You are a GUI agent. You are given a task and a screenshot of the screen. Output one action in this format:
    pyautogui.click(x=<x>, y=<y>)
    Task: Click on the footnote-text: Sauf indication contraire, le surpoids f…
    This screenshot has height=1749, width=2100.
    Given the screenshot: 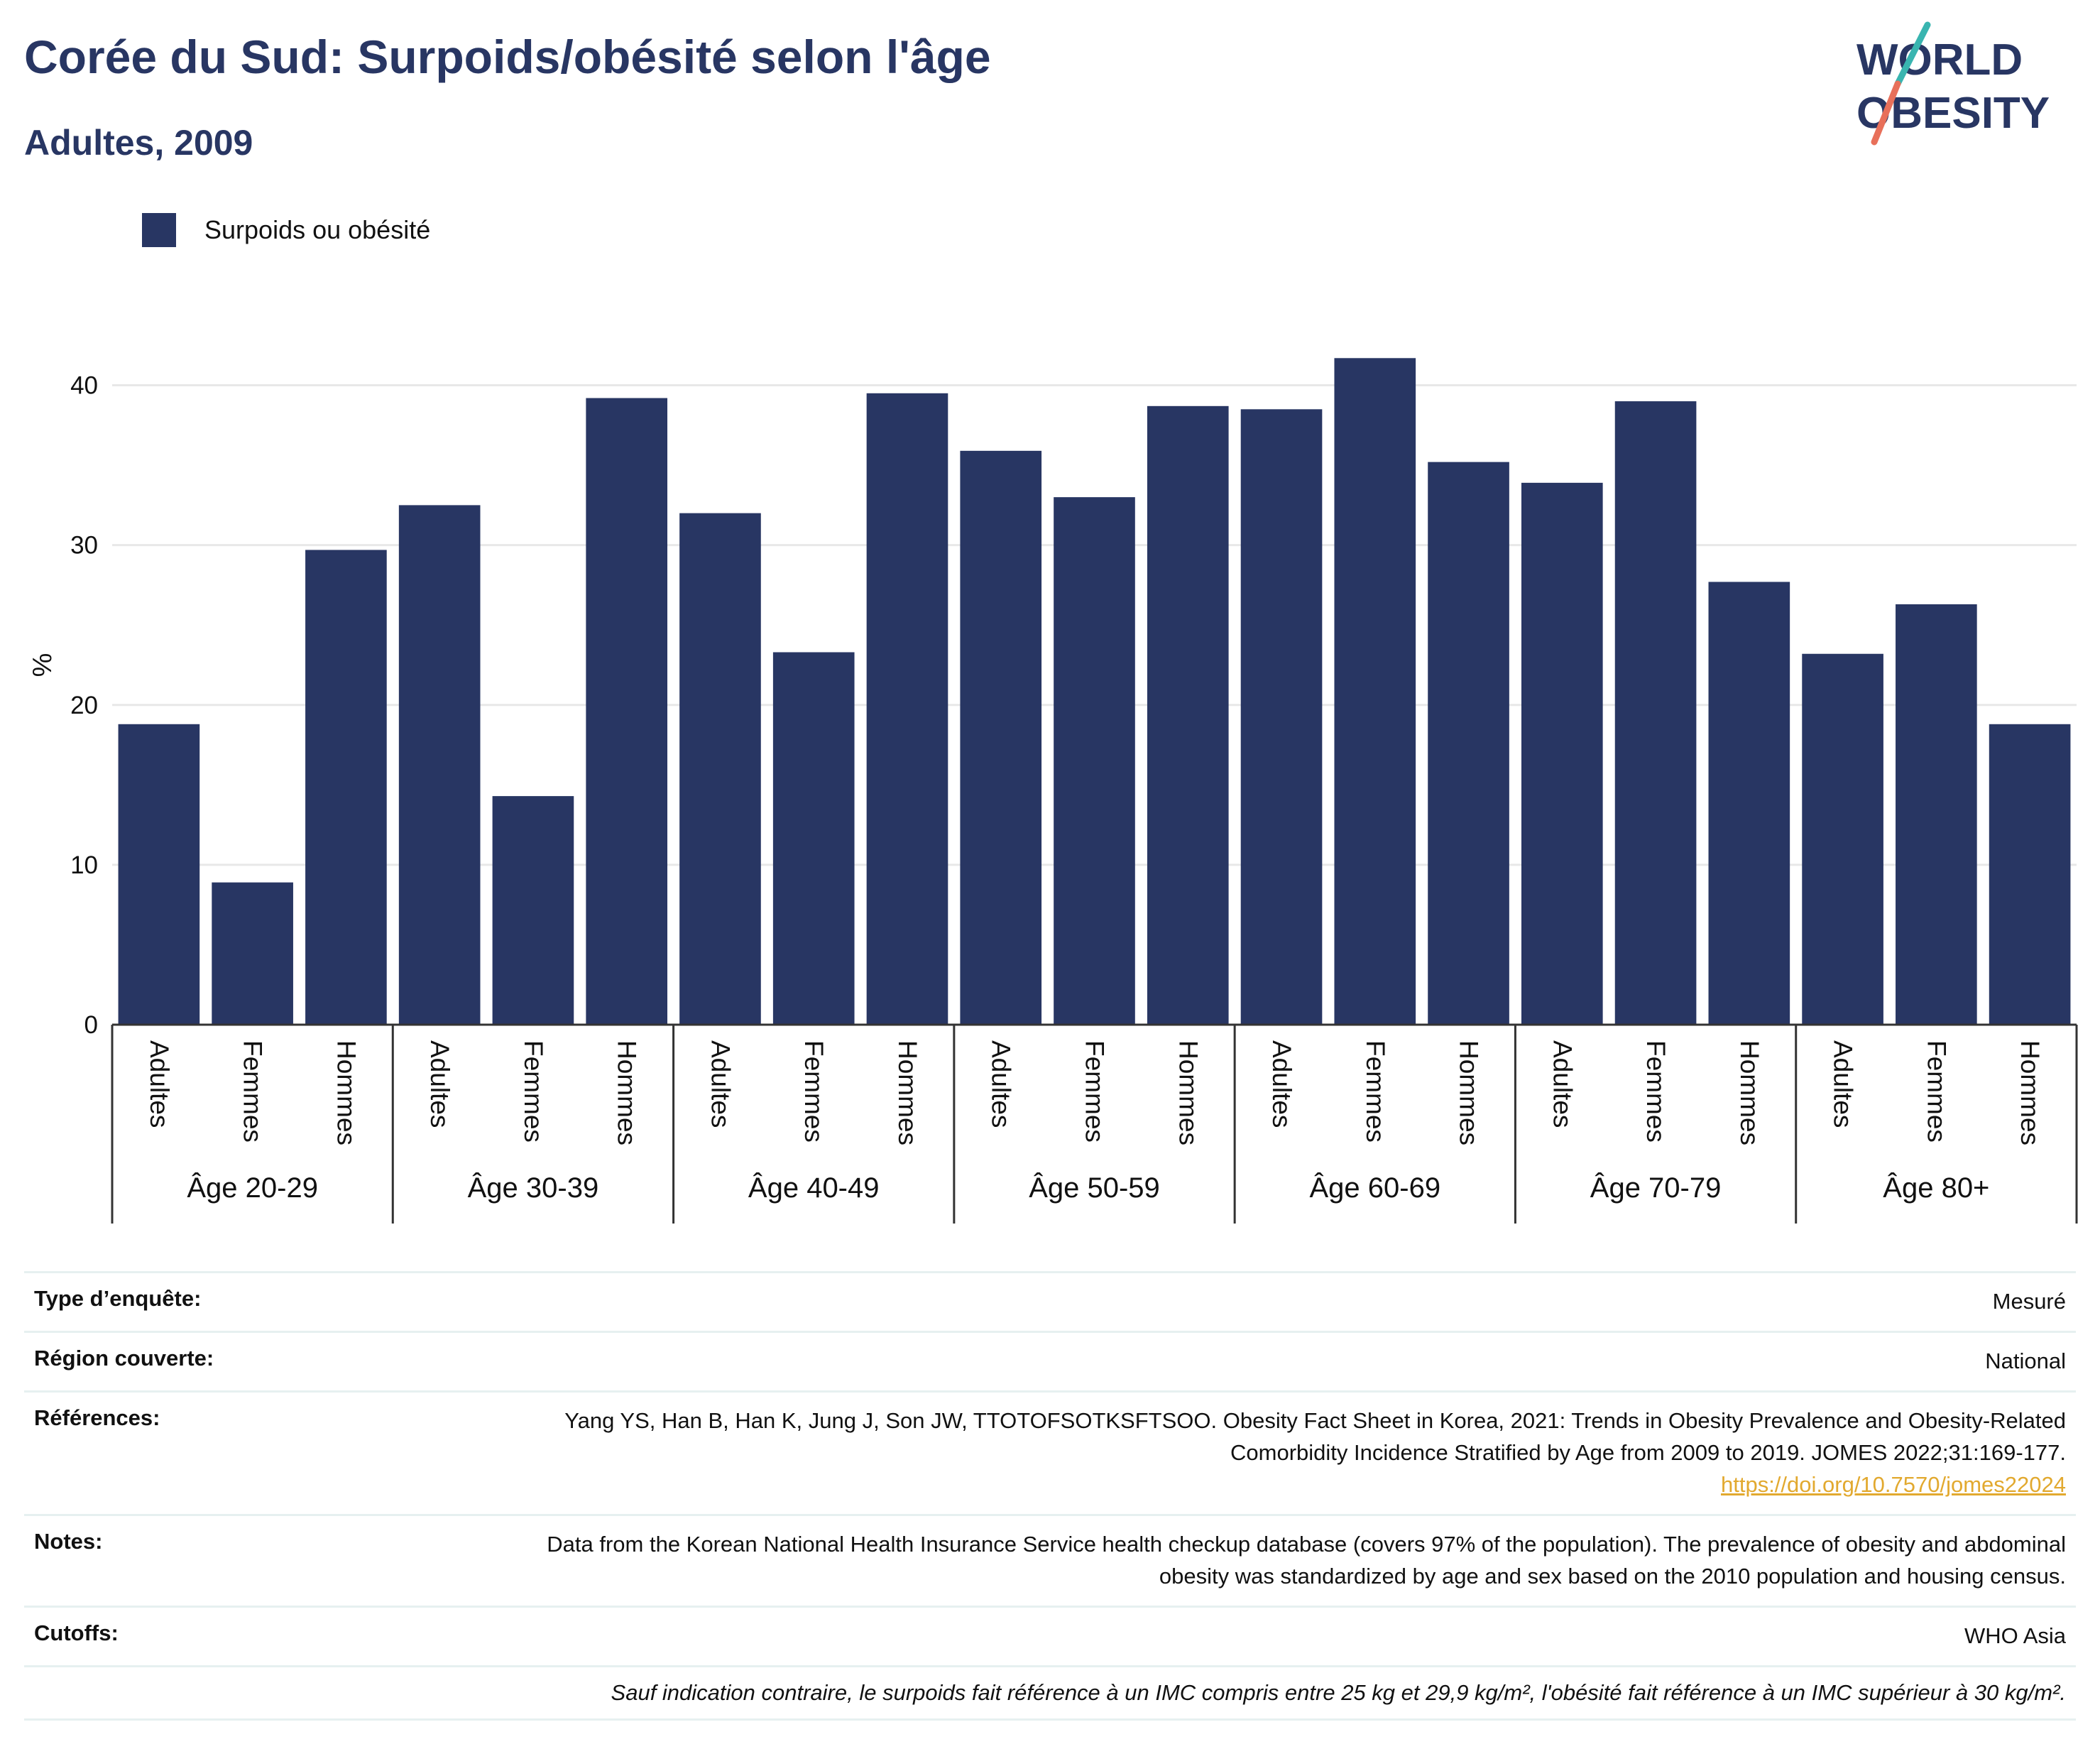 What is the action you would take?
    pyautogui.click(x=1338, y=1692)
    